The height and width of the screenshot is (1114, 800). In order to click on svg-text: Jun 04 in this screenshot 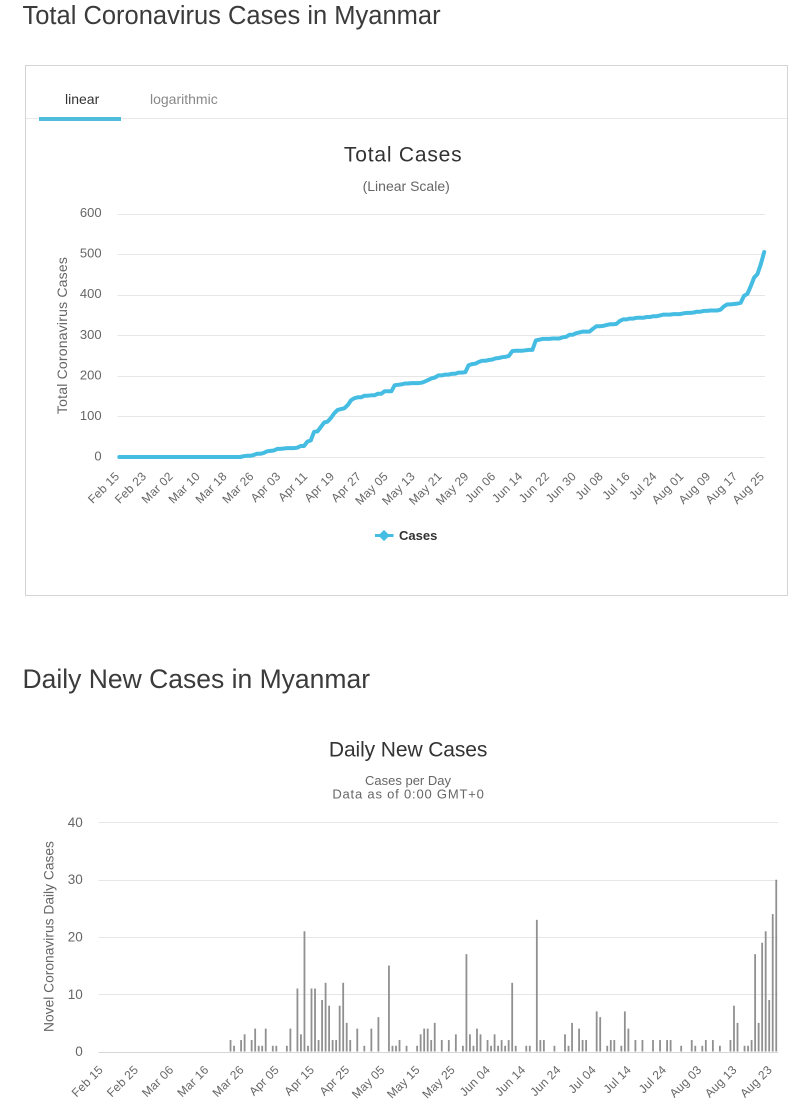, I will do `click(475, 1081)`.